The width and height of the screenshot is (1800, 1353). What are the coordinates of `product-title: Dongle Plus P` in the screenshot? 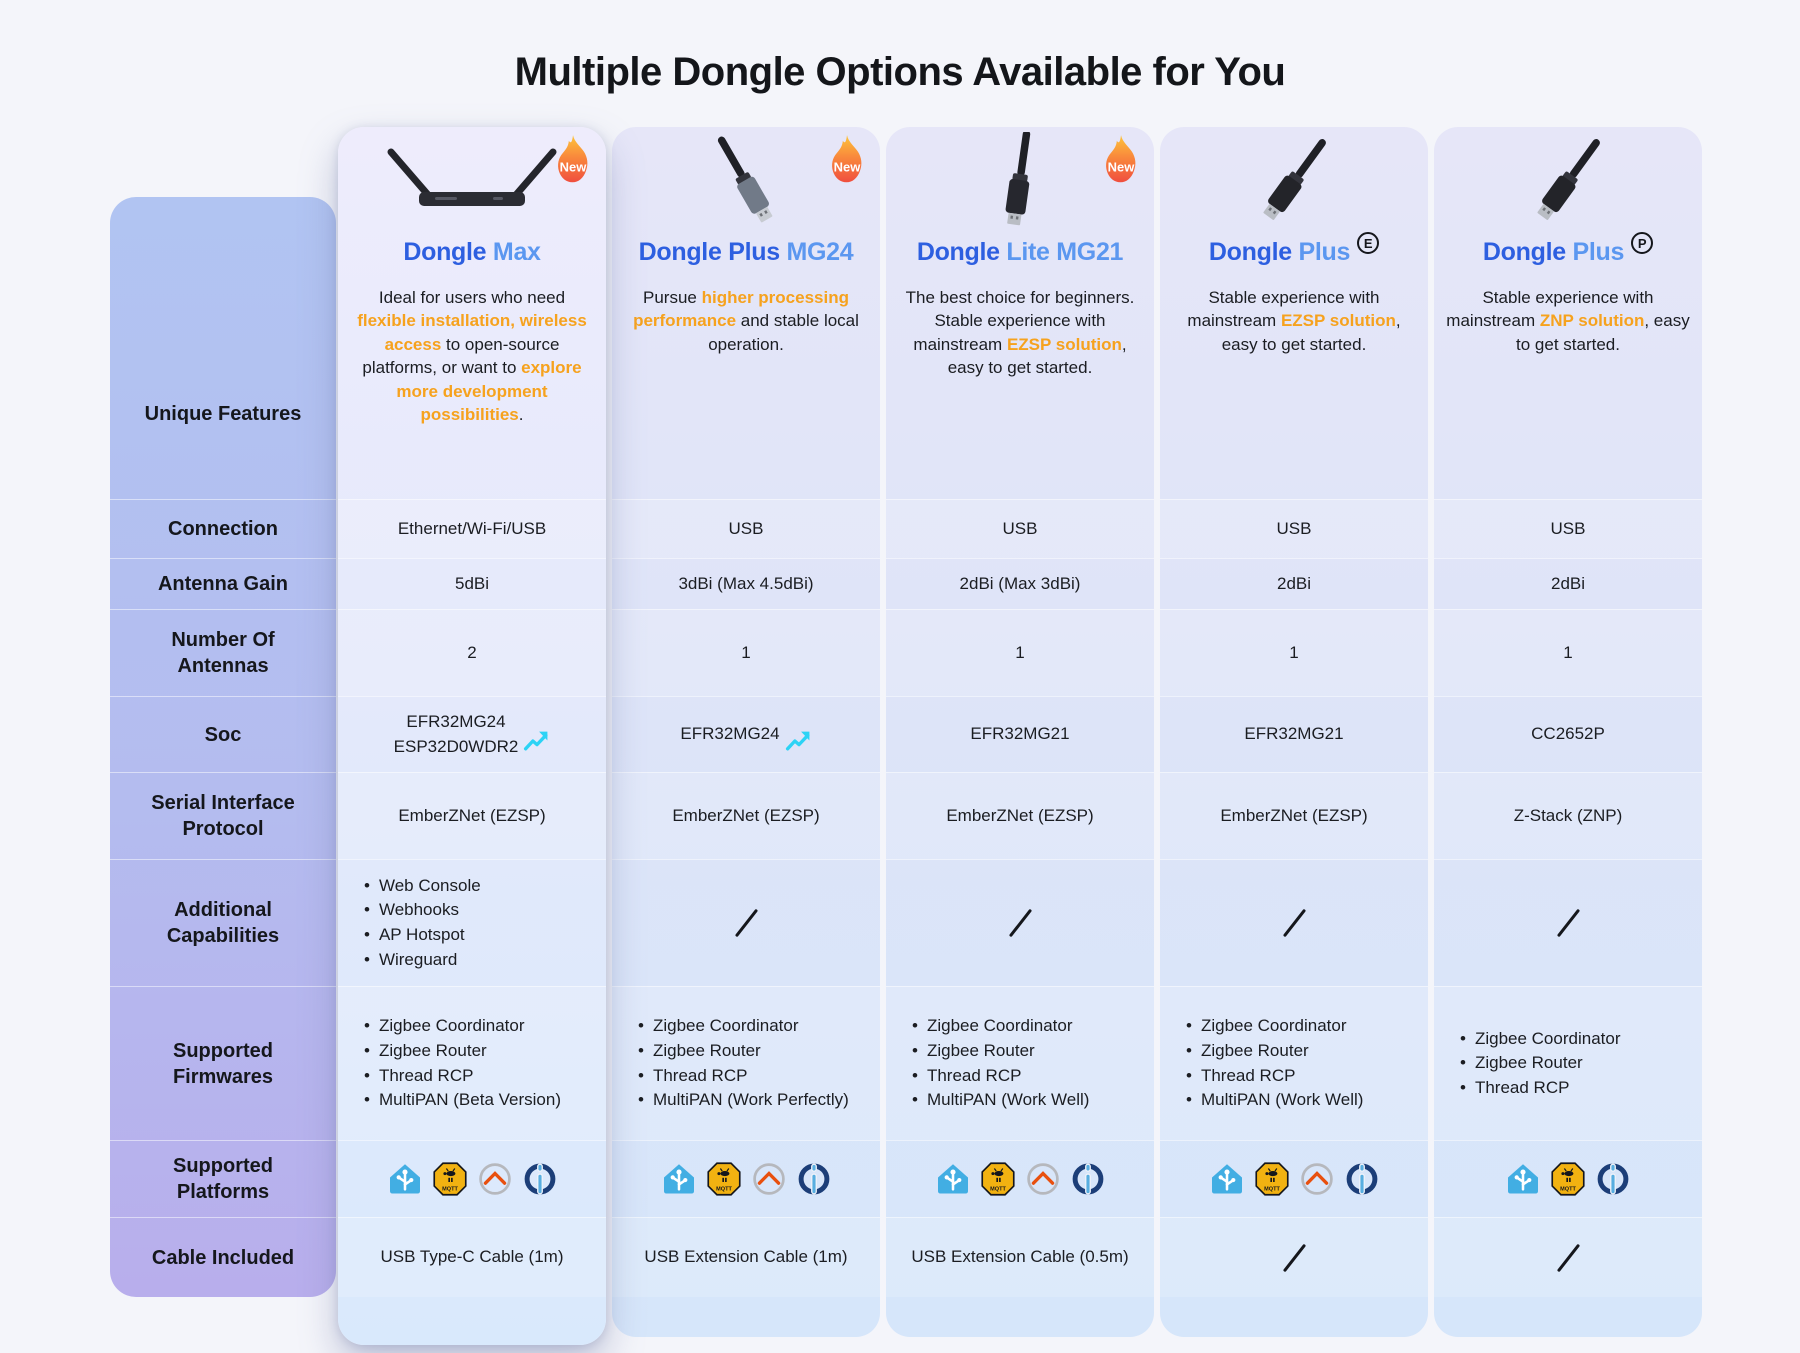 It's located at (1568, 252).